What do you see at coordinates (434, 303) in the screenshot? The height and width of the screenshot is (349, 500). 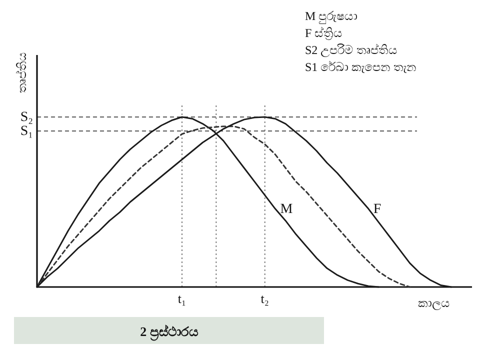 I see `x-axis-title: කාලය` at bounding box center [434, 303].